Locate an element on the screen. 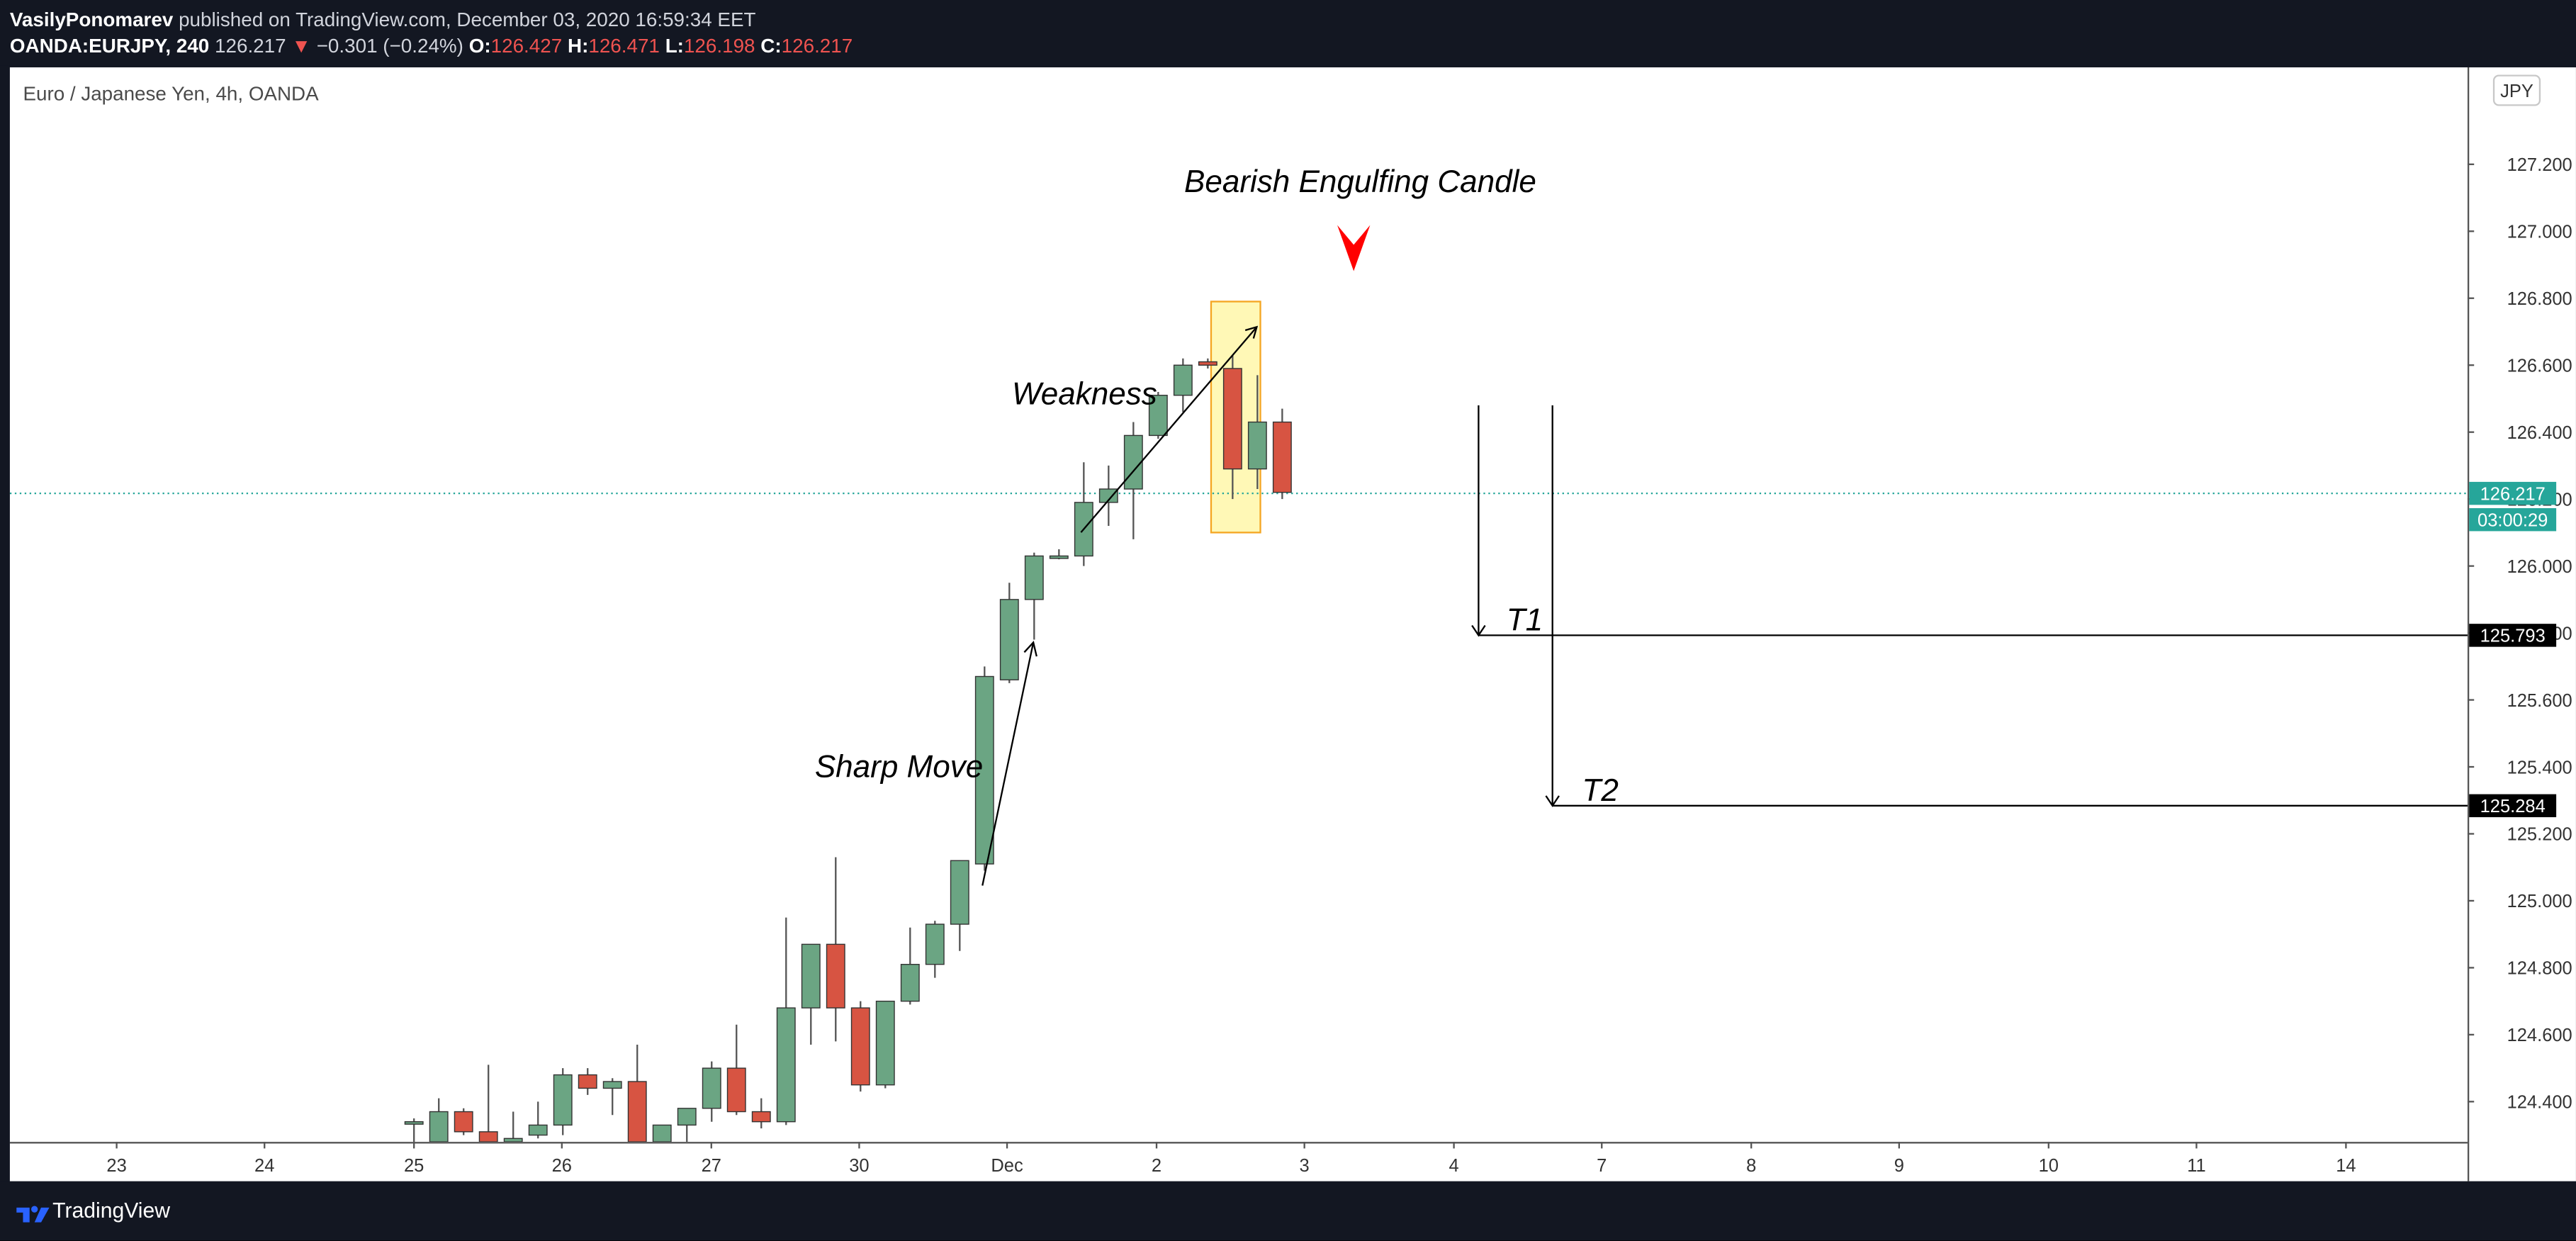 This screenshot has width=2576, height=1241. time-tick-label: 25 is located at coordinates (414, 1166).